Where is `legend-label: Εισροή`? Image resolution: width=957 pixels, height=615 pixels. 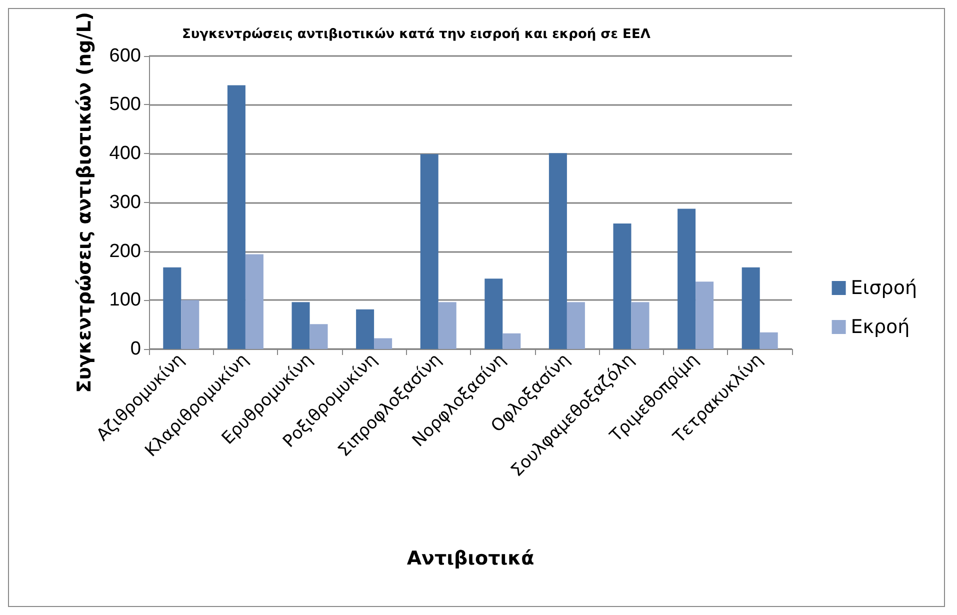
legend-label: Εισροή is located at coordinates (883, 288).